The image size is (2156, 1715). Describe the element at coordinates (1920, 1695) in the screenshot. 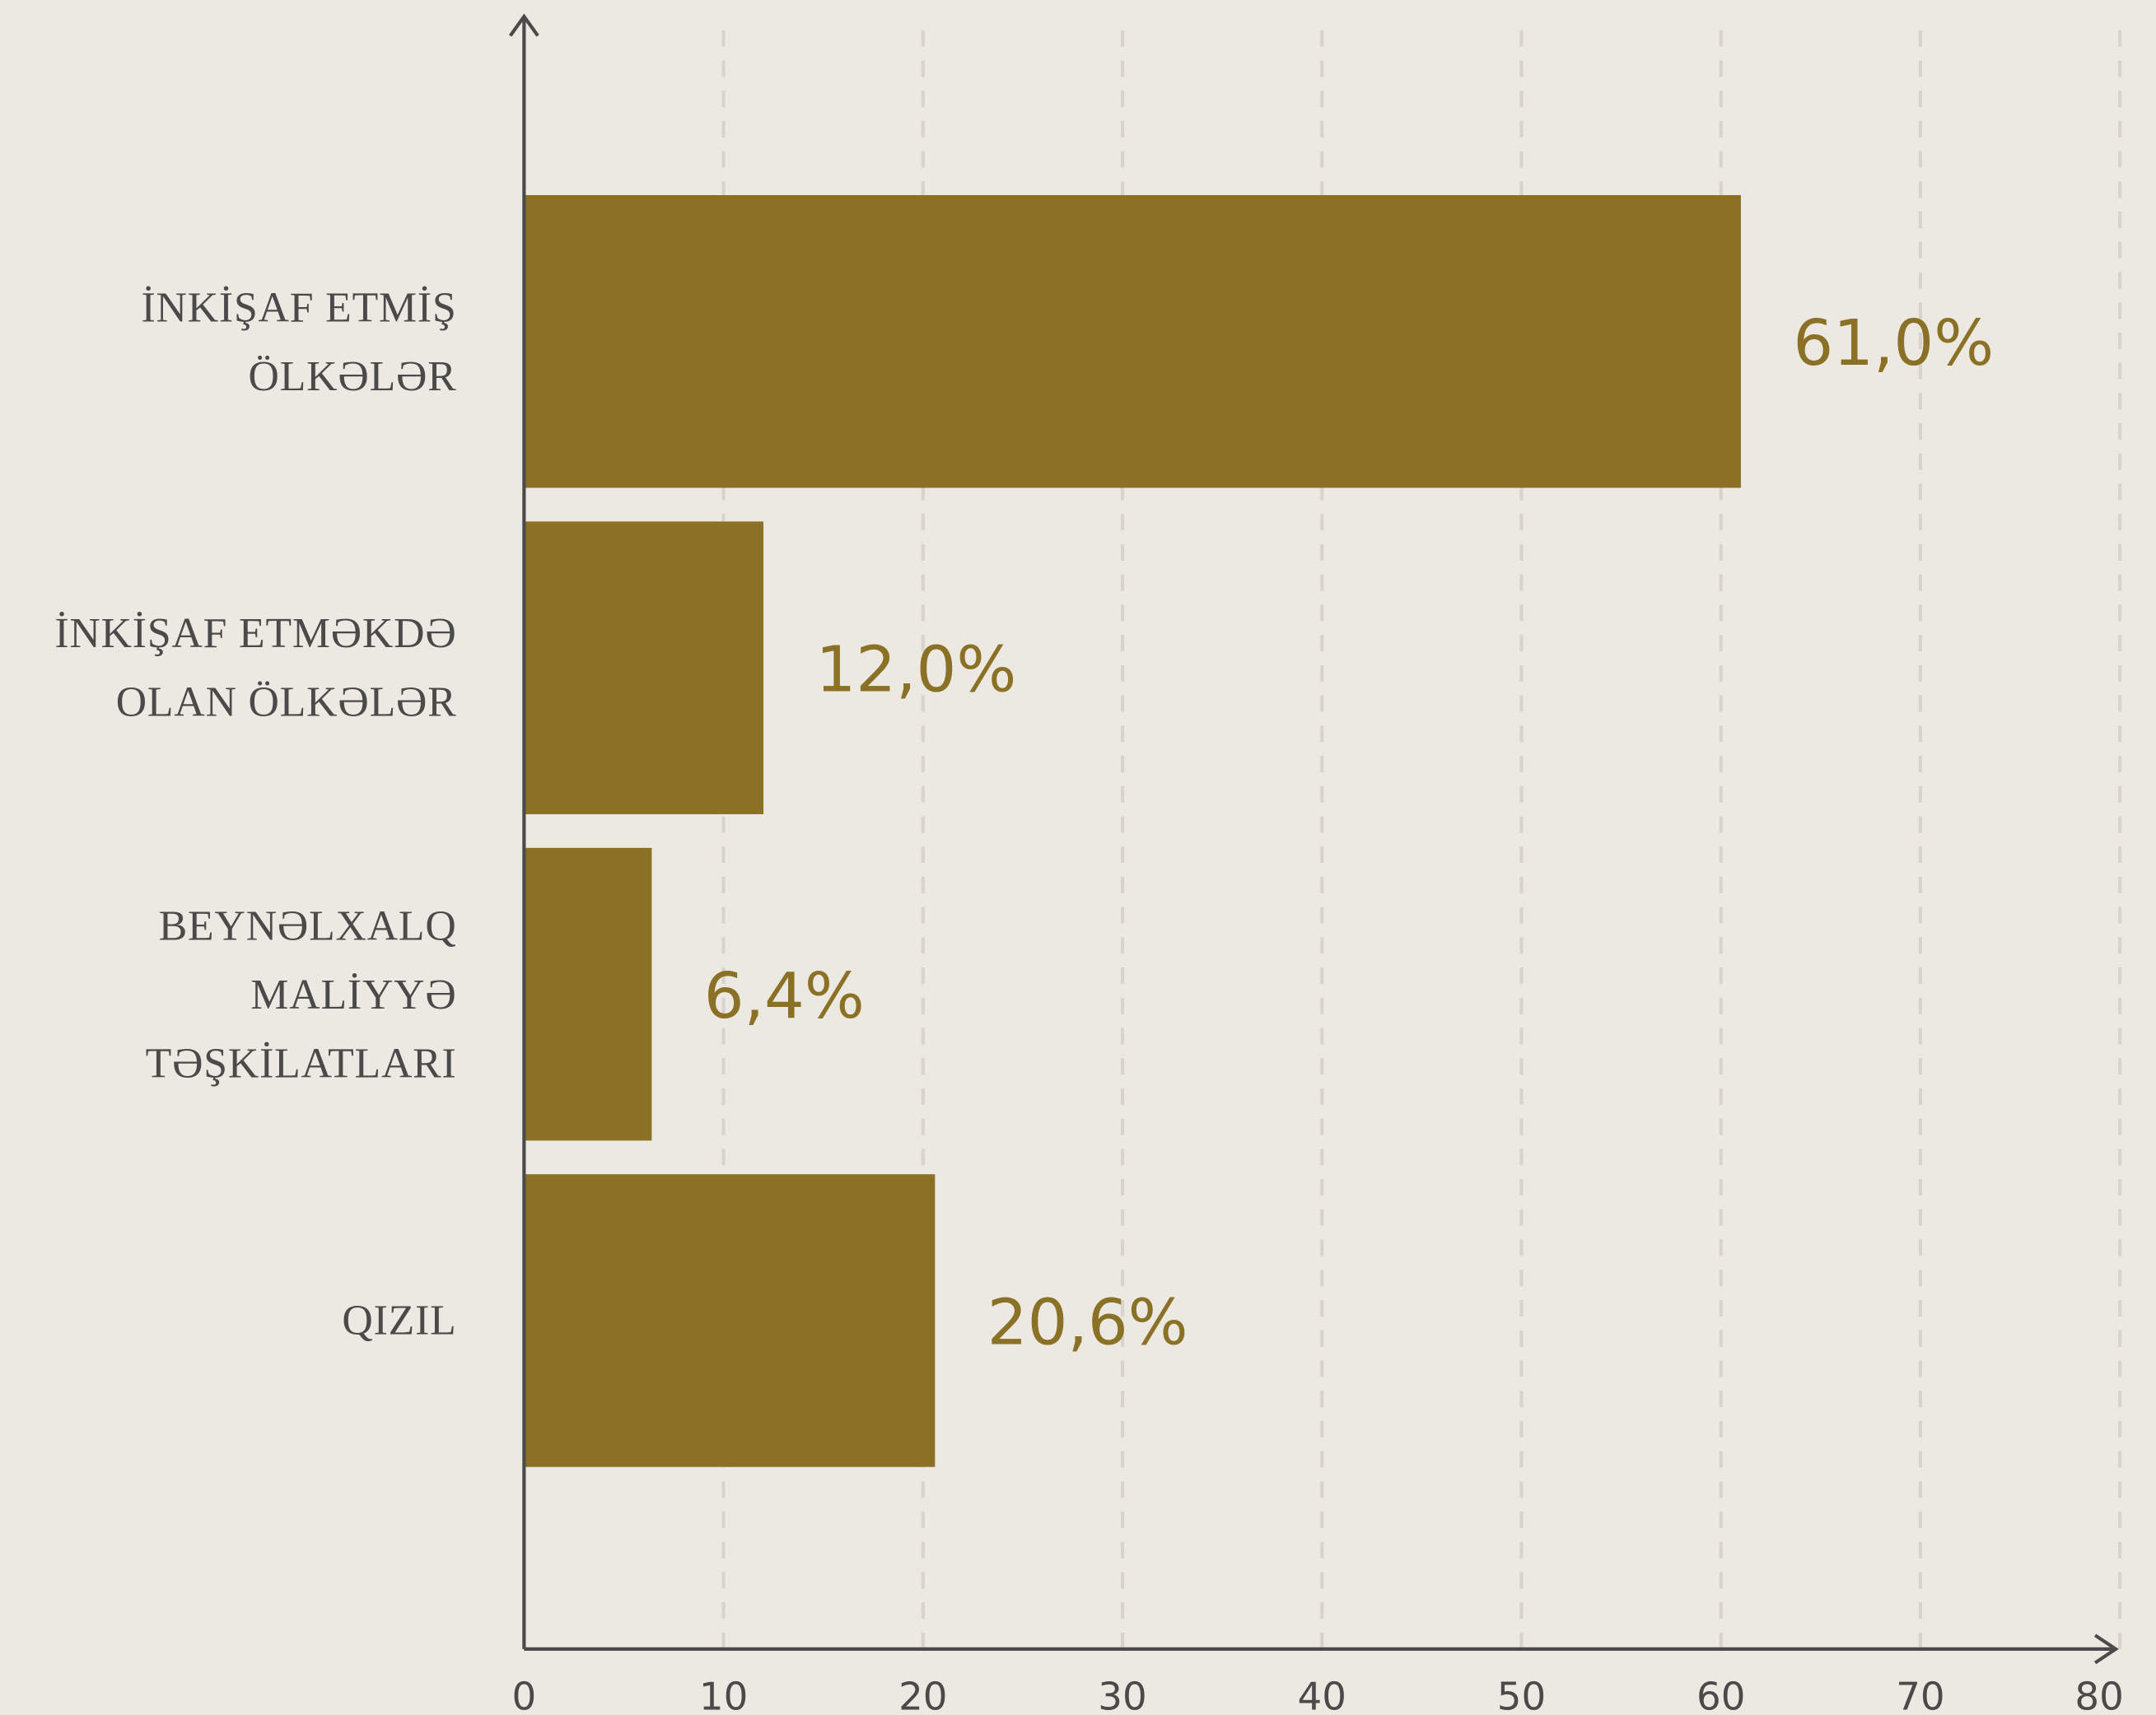

I see `x-tick-label: 70` at that location.